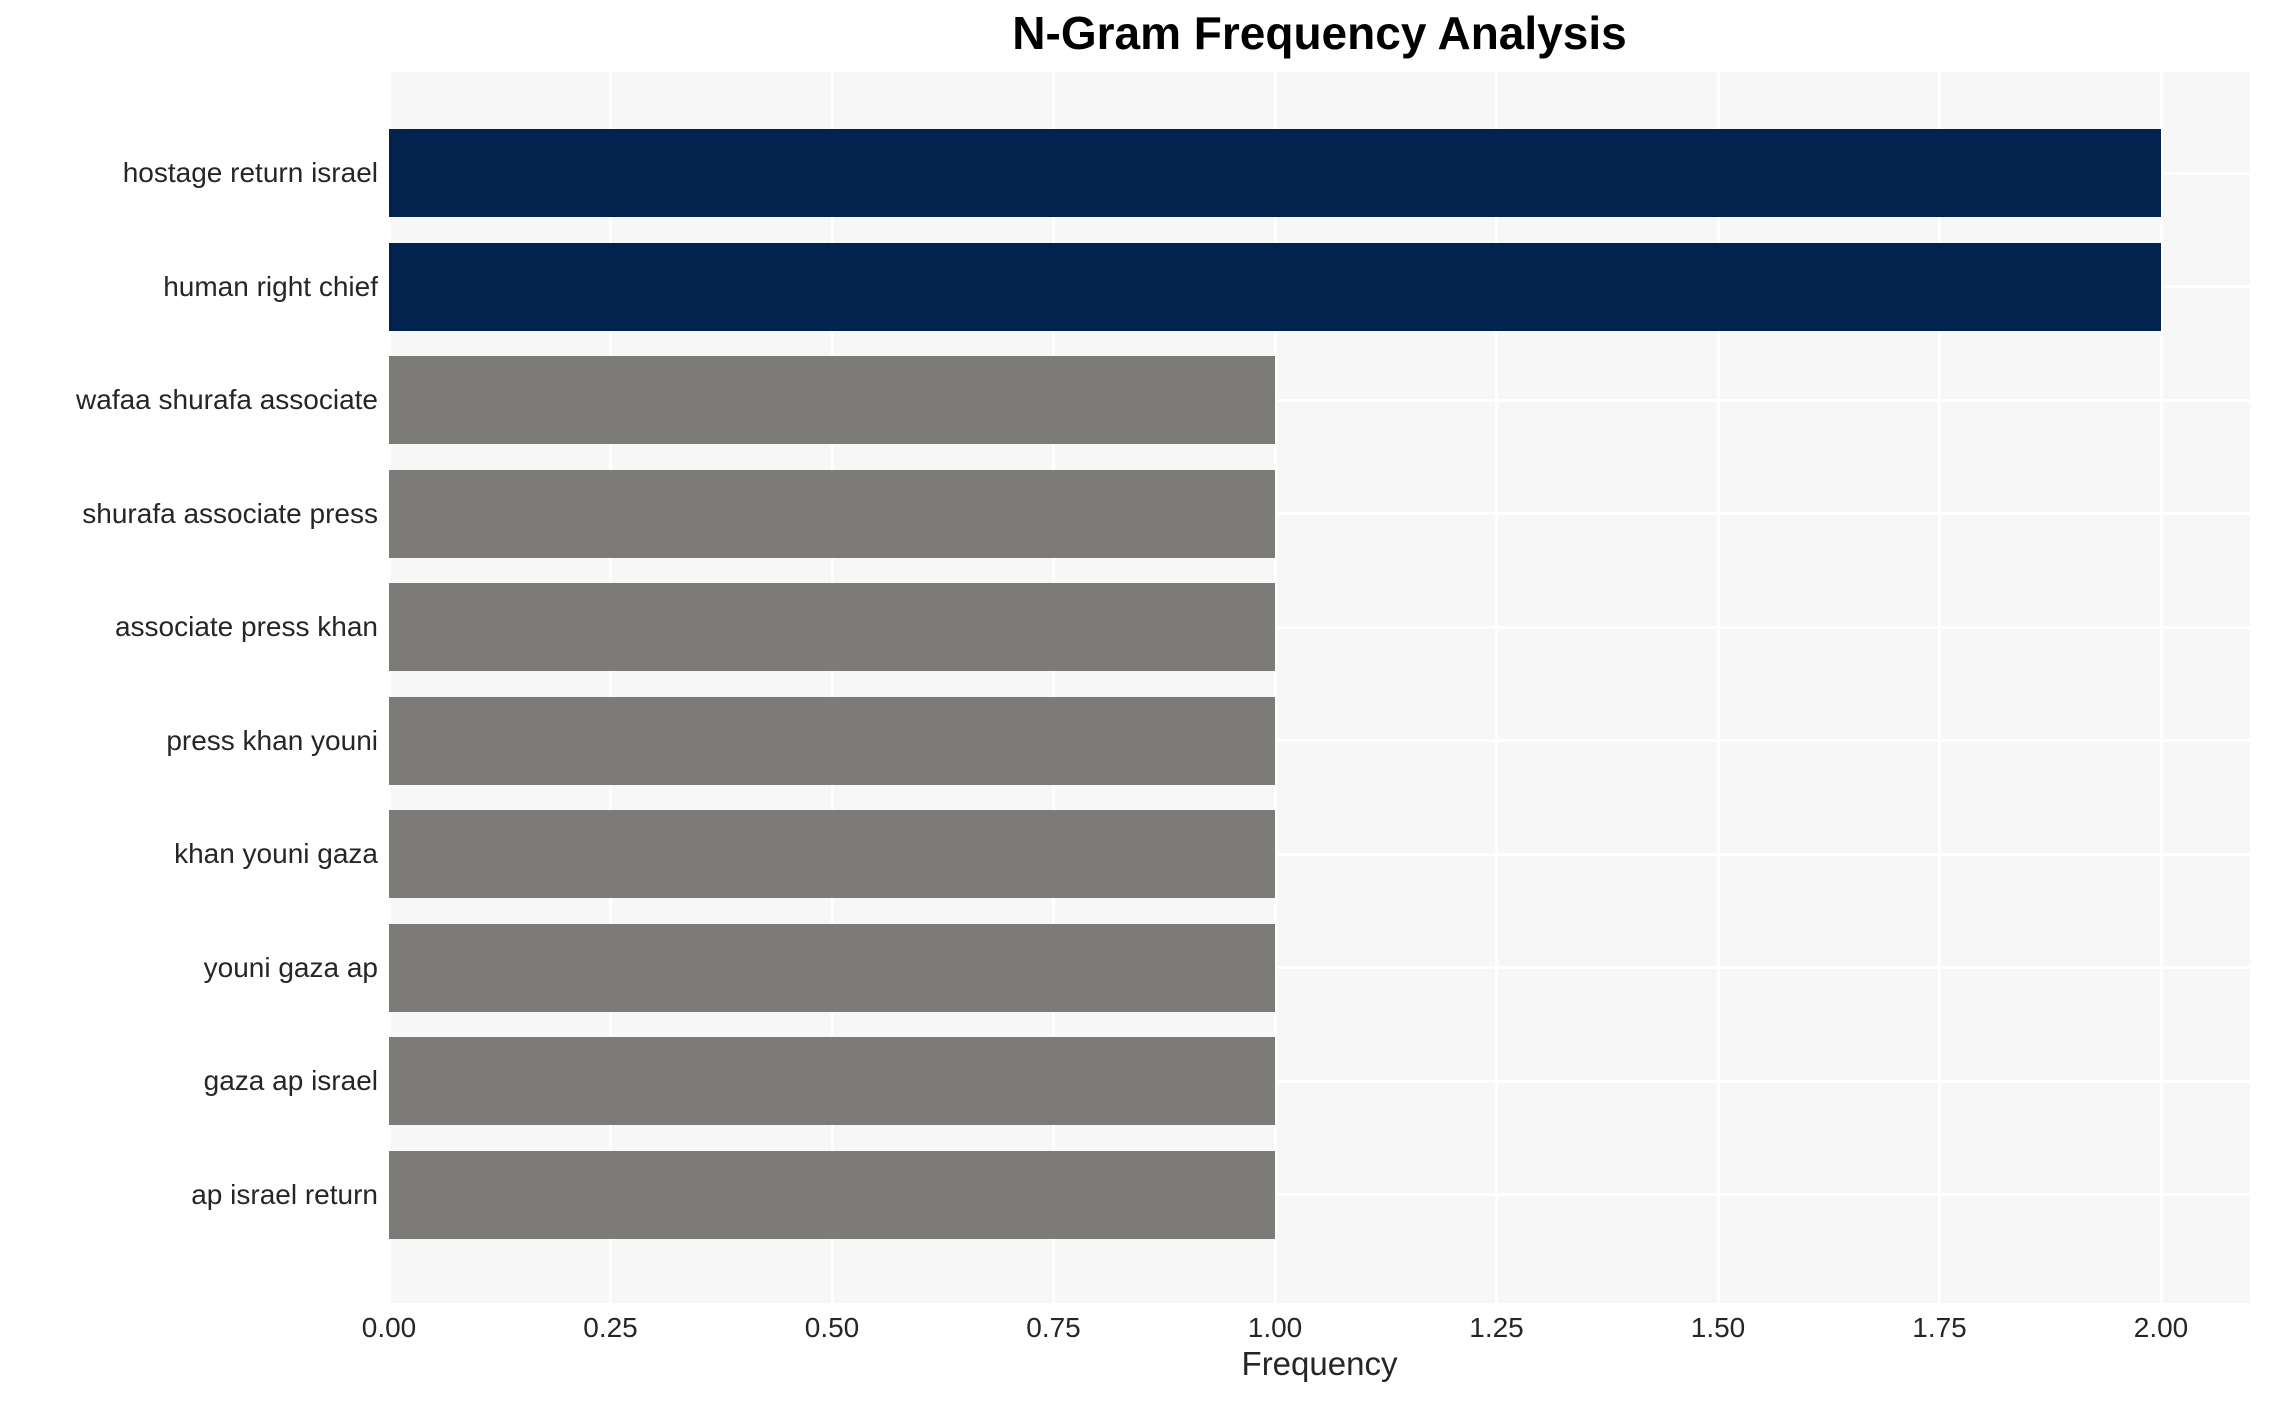  Describe the element at coordinates (610, 1327) in the screenshot. I see `x-tick-label: 0.25` at that location.